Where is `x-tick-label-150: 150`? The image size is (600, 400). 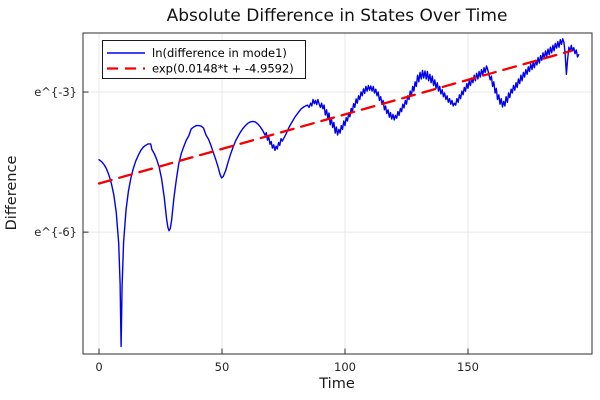
x-tick-label-150: 150 is located at coordinates (468, 367).